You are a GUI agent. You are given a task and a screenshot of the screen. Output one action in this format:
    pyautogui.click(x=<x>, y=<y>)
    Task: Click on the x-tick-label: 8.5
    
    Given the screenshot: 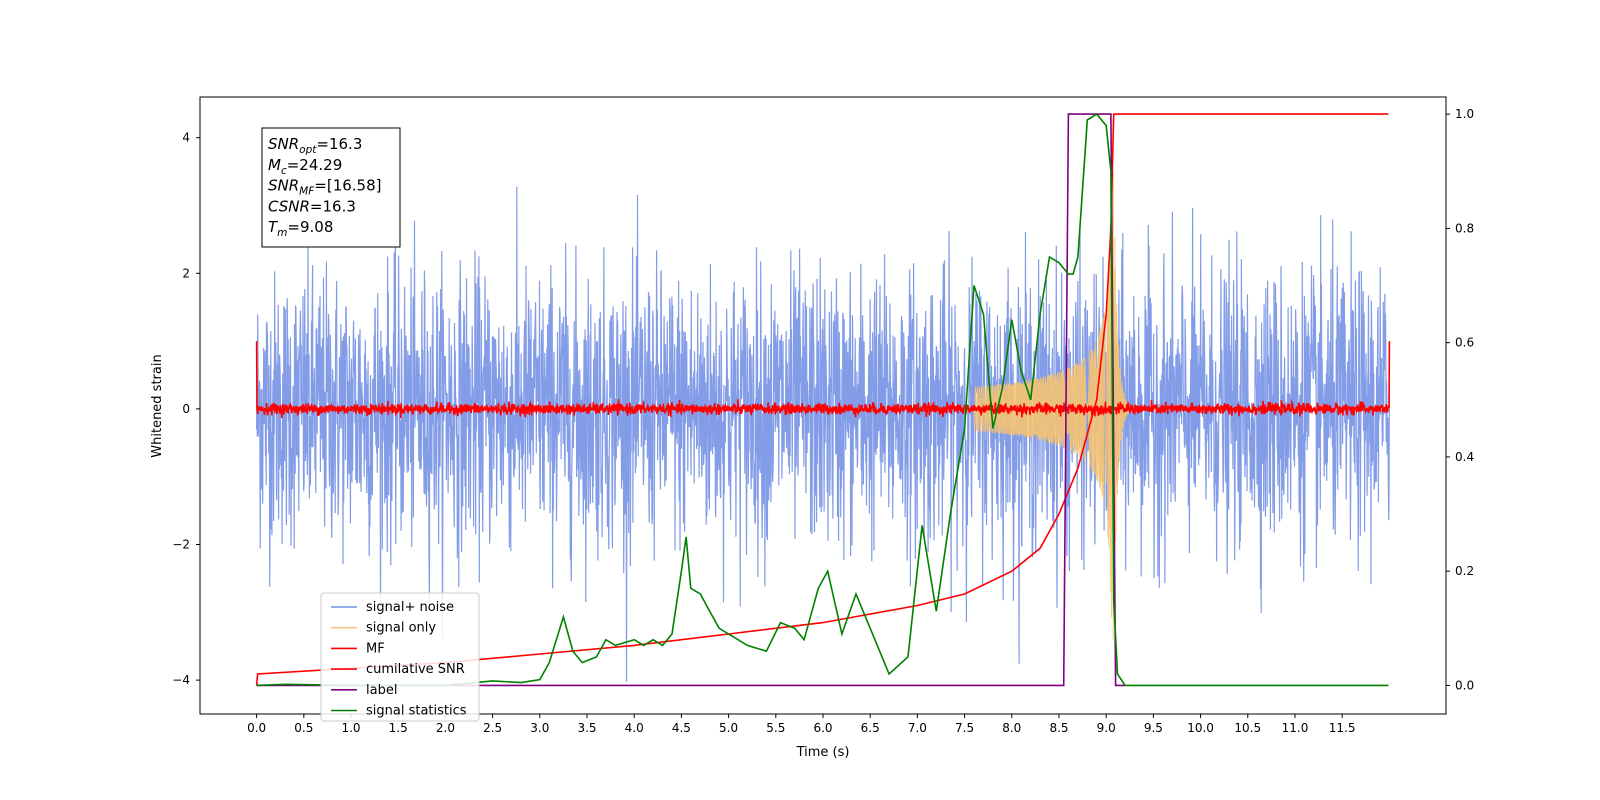 What is the action you would take?
    pyautogui.click(x=1058, y=728)
    